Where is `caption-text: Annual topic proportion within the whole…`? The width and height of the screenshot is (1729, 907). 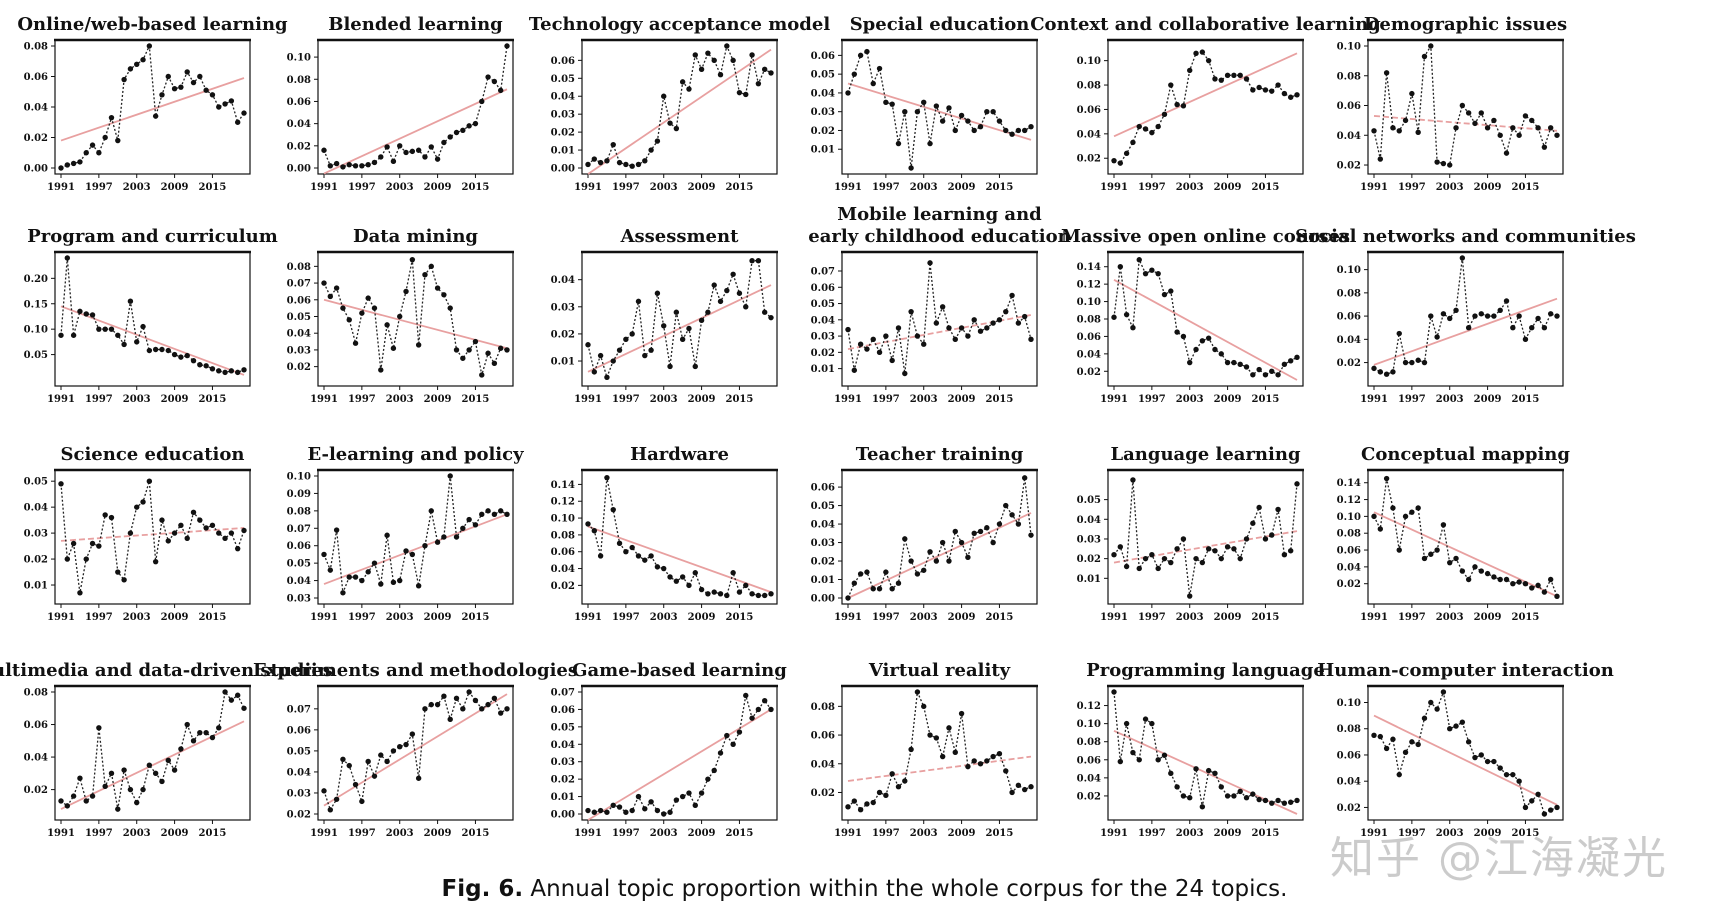 caption-text: Annual topic proportion within the whole… is located at coordinates (909, 889).